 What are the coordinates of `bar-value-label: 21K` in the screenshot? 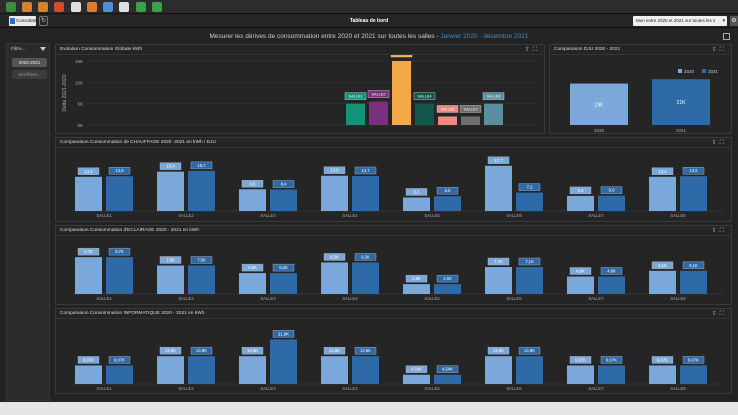 It's located at (682, 103).